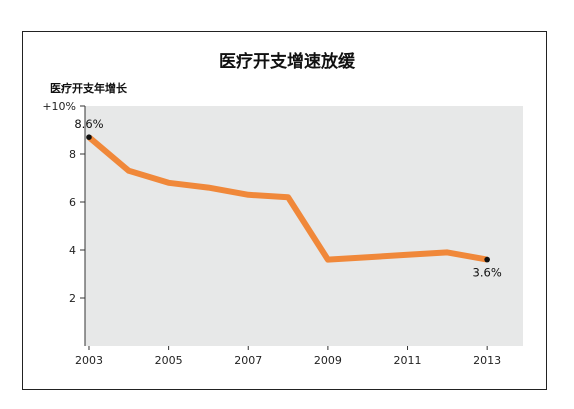 The width and height of the screenshot is (574, 409). I want to click on x-tick-label: 2009, so click(328, 360).